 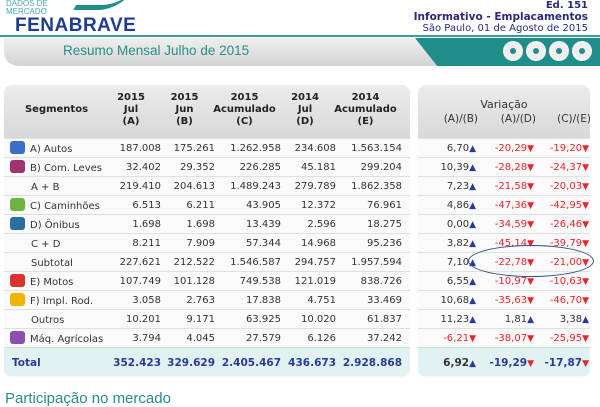 I want to click on variation-cell: -21,58▼, so click(x=514, y=186).